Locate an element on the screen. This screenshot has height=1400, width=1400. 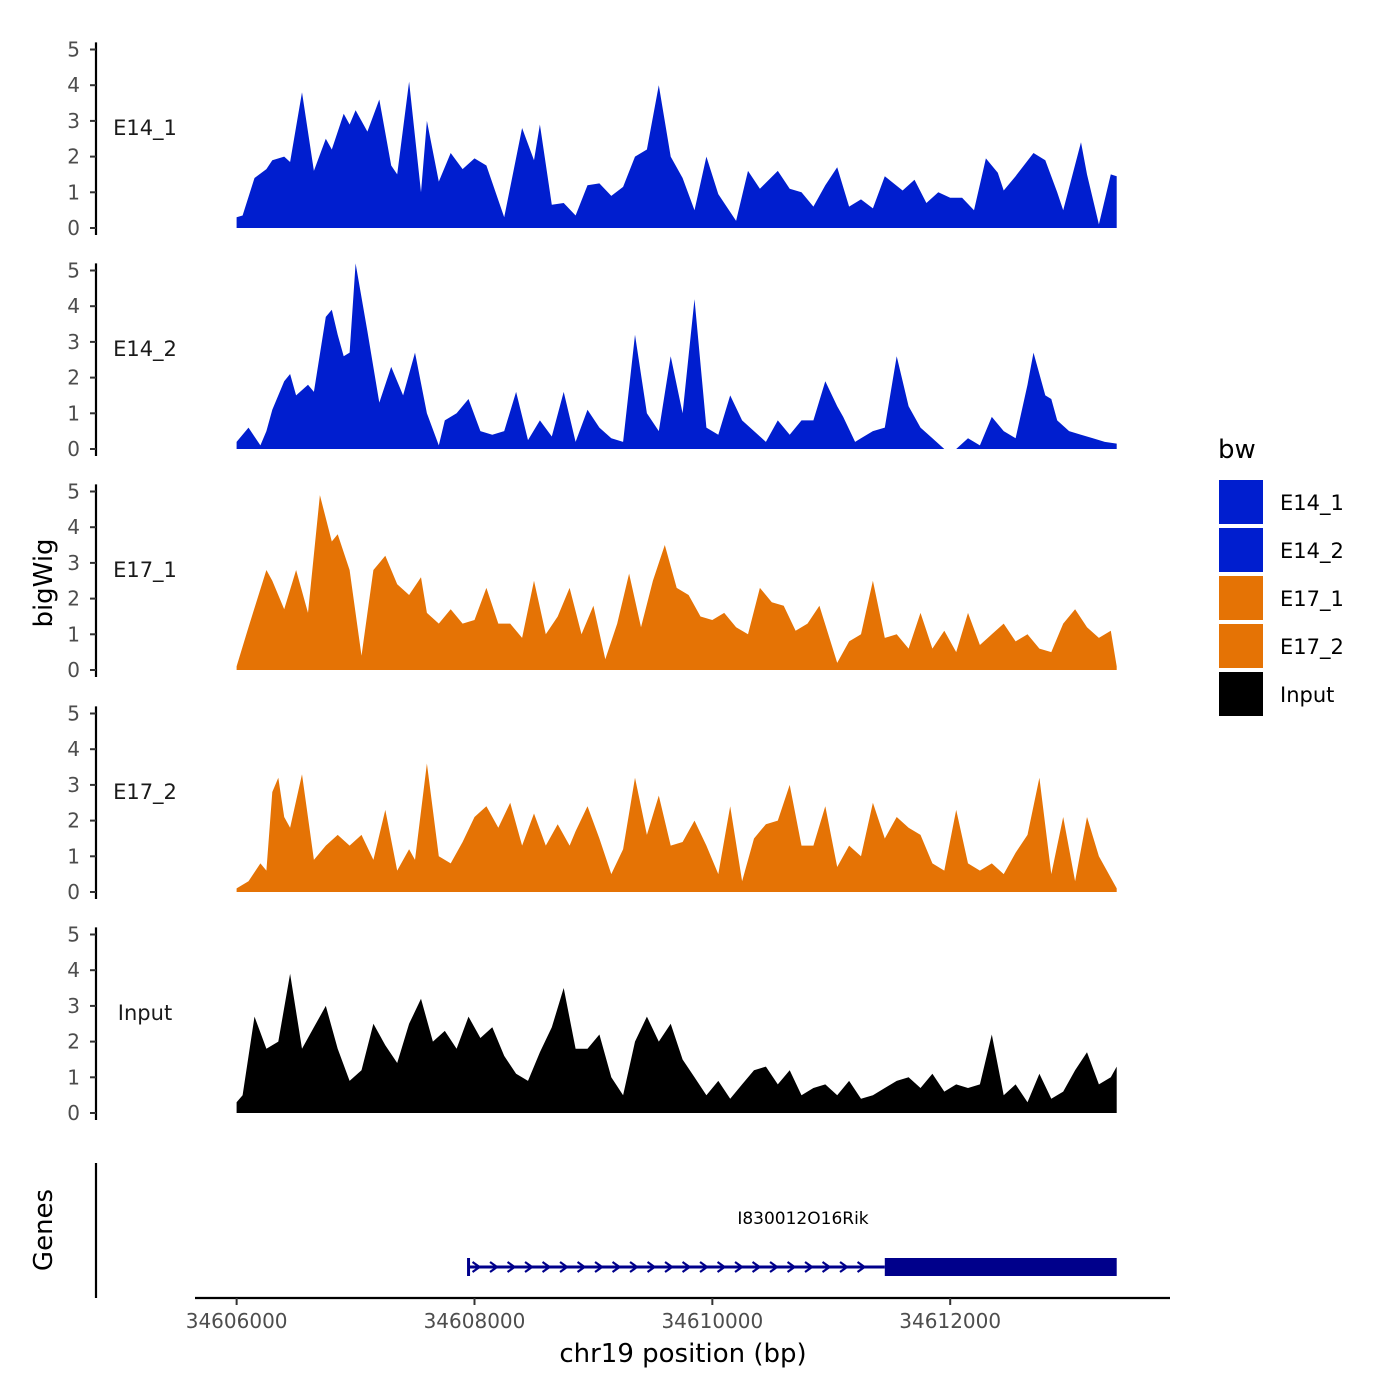
track-label-Input: Input is located at coordinates (145, 1013).